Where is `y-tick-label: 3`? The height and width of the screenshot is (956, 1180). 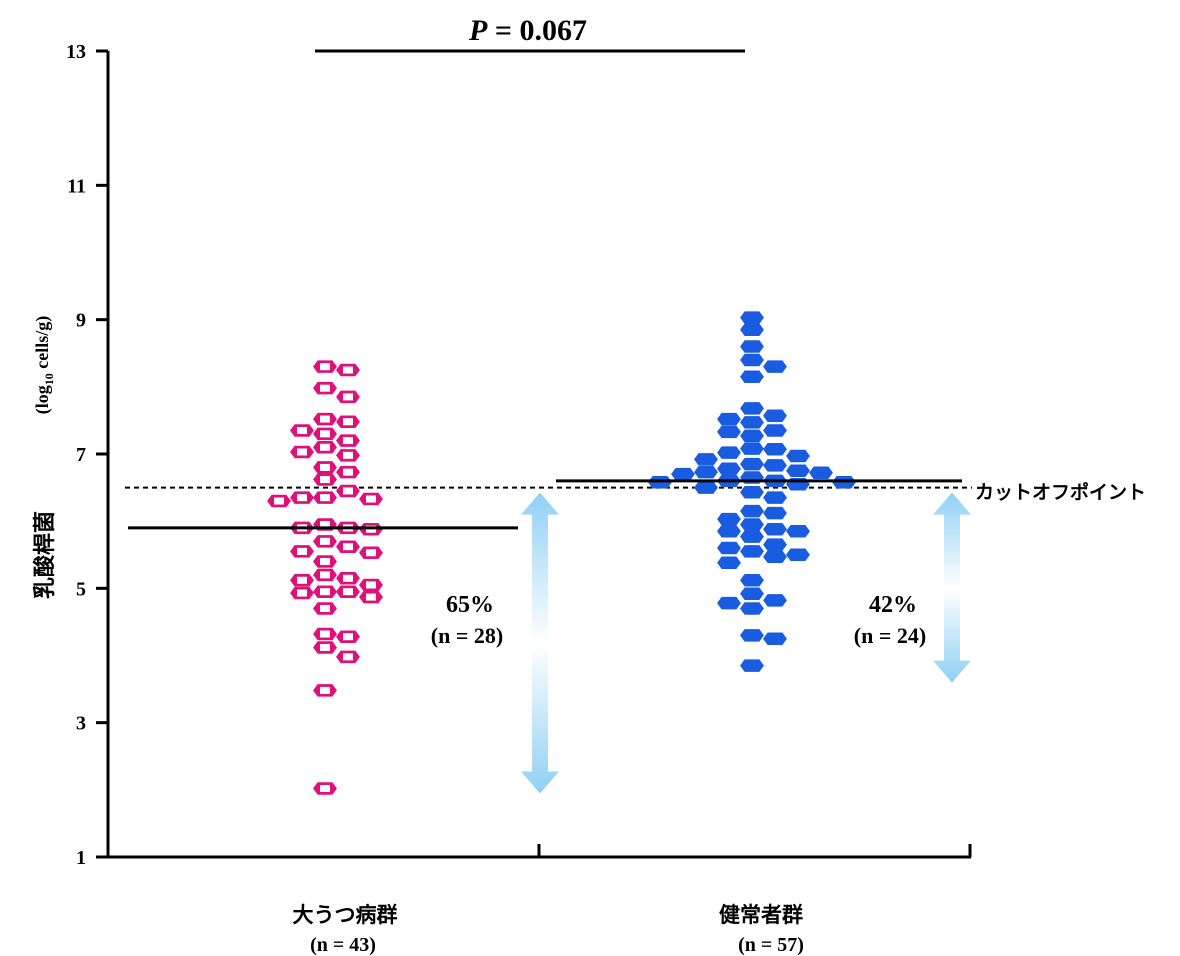
y-tick-label: 3 is located at coordinates (81, 724).